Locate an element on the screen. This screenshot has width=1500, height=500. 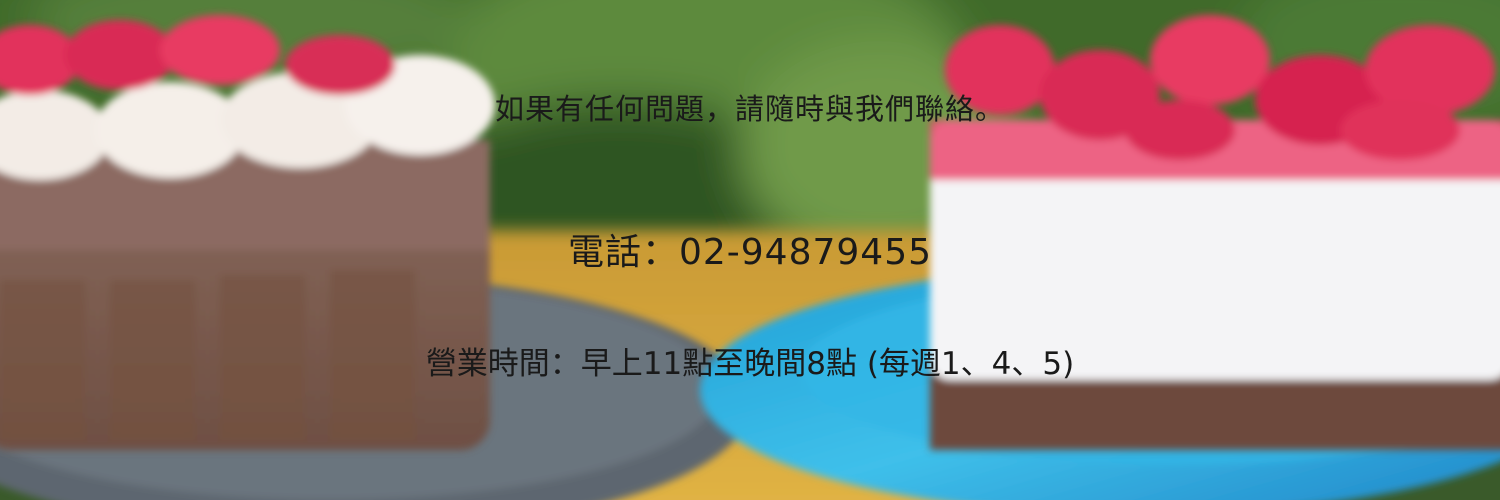
contact-invitation-text: 如果有任何問題，請隨時與我們聯絡。 is located at coordinates (749, 109).